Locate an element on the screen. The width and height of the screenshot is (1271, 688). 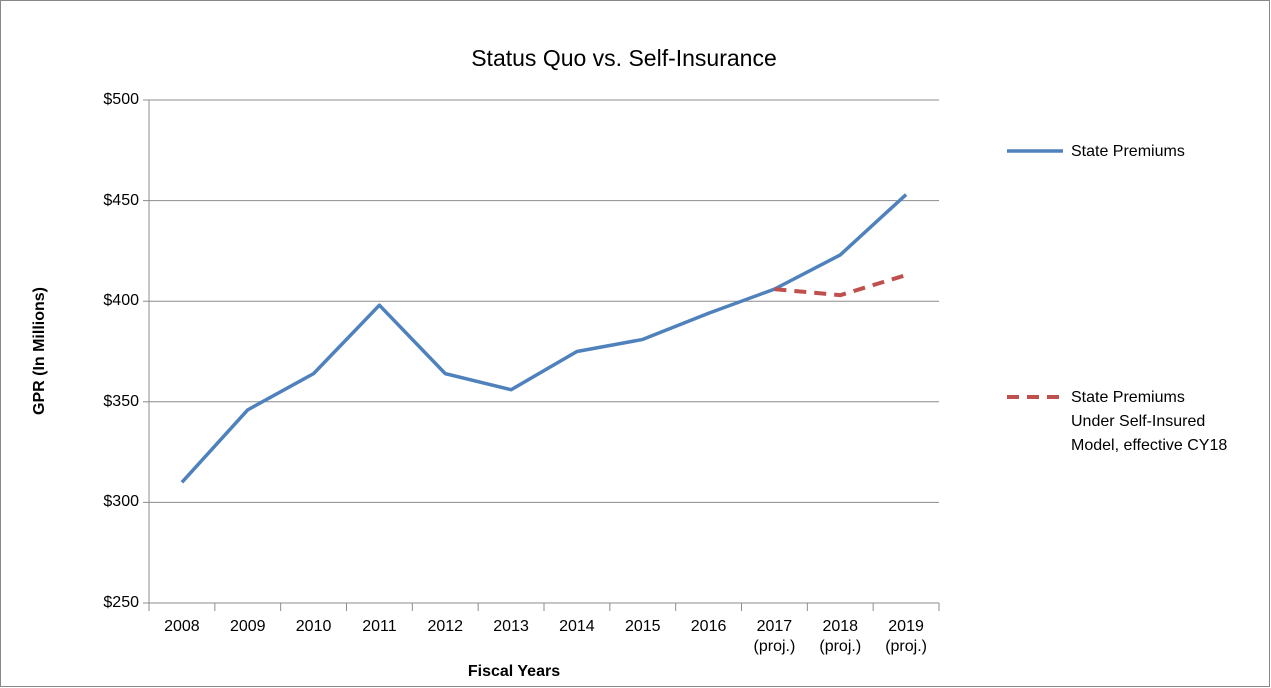
x-tick-label: 2010 is located at coordinates (313, 626).